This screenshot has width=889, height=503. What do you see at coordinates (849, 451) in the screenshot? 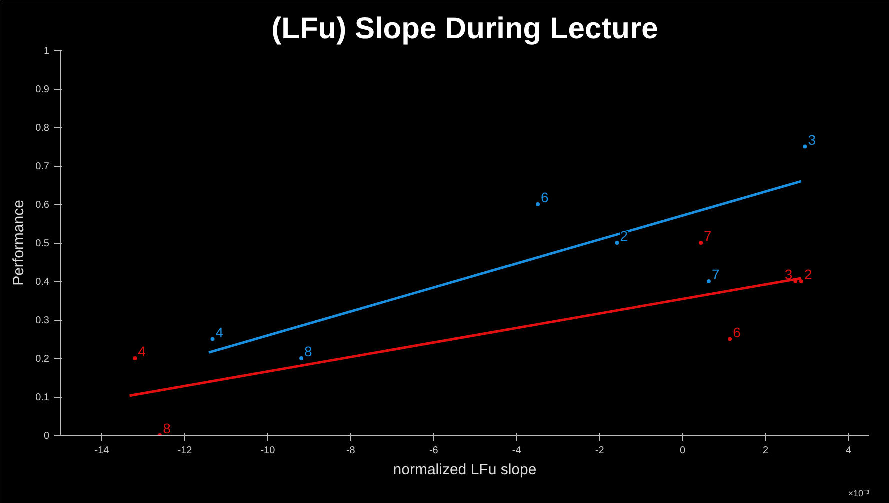
I see `x-tick-label: 4` at bounding box center [849, 451].